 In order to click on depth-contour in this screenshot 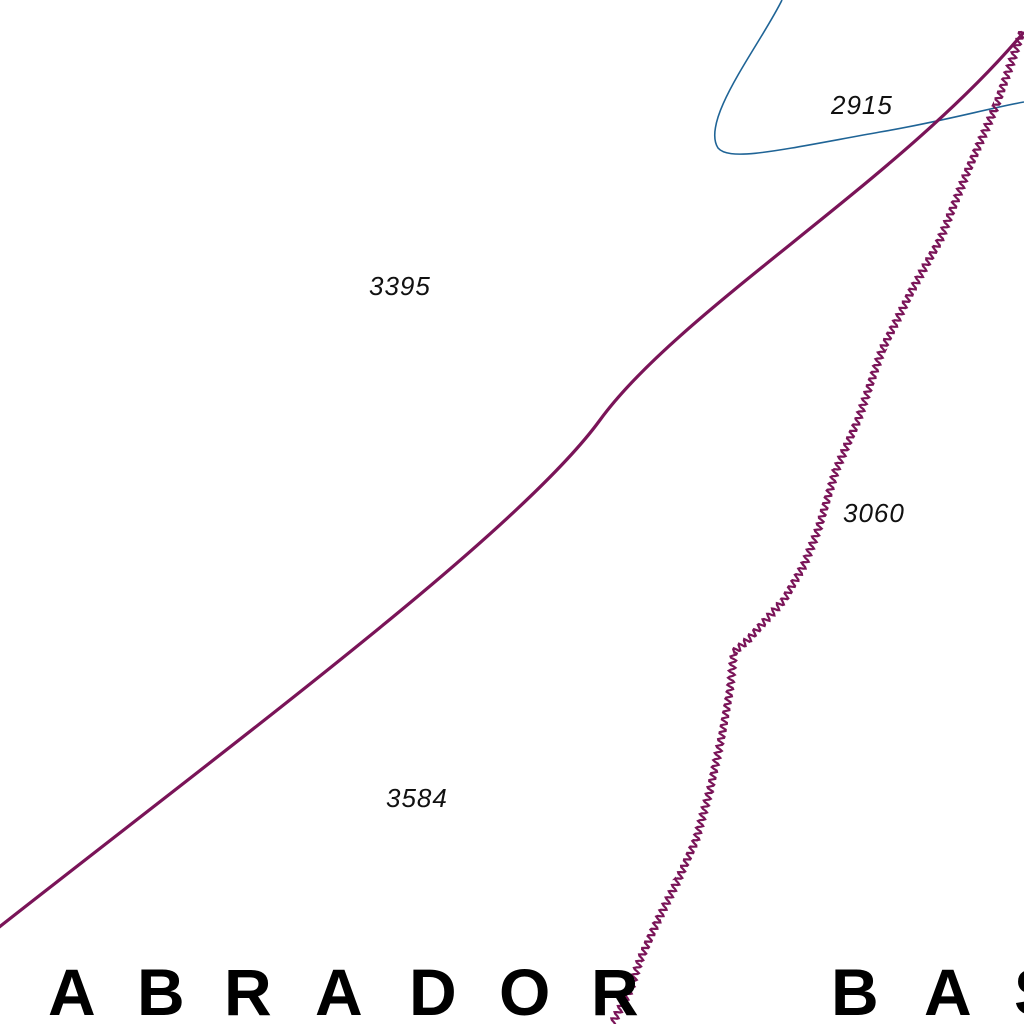, I will do `click(868, 77)`.